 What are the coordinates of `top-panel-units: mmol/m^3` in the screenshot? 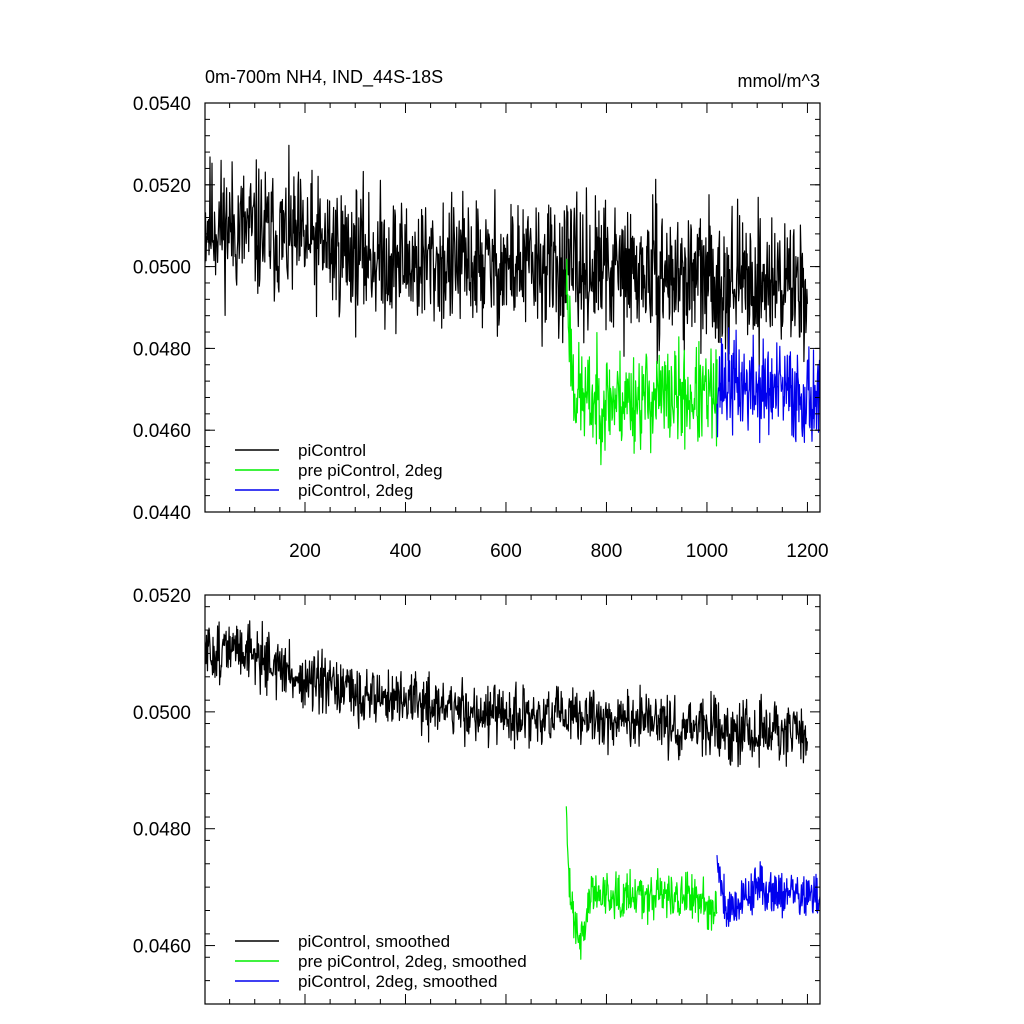 It's located at (779, 81).